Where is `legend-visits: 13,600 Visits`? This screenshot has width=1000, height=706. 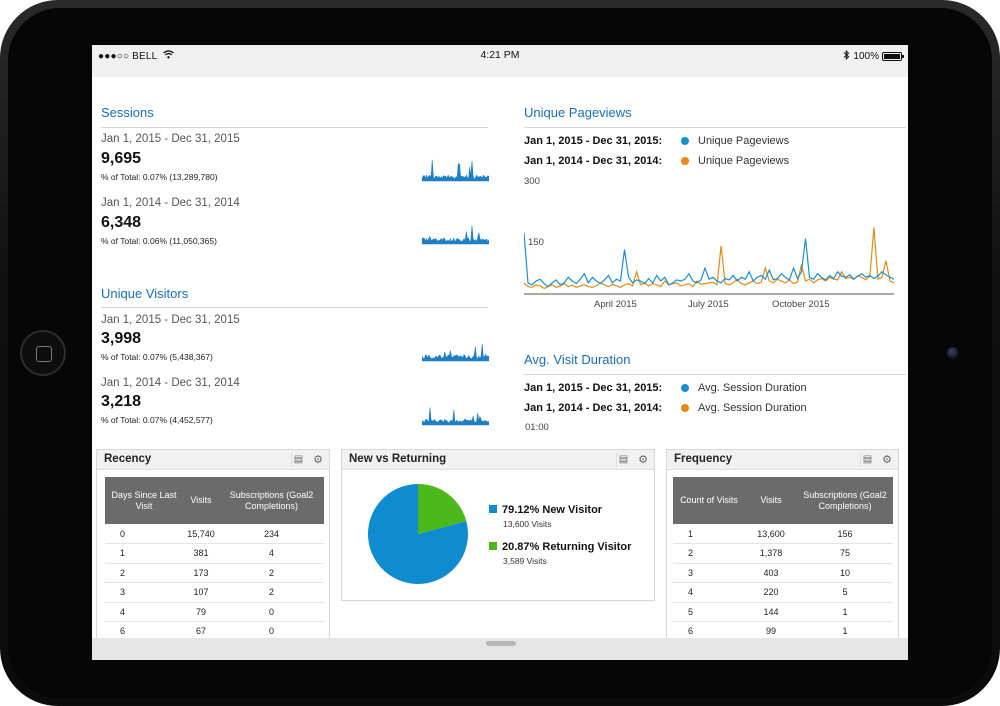
legend-visits: 13,600 Visits is located at coordinates (527, 524).